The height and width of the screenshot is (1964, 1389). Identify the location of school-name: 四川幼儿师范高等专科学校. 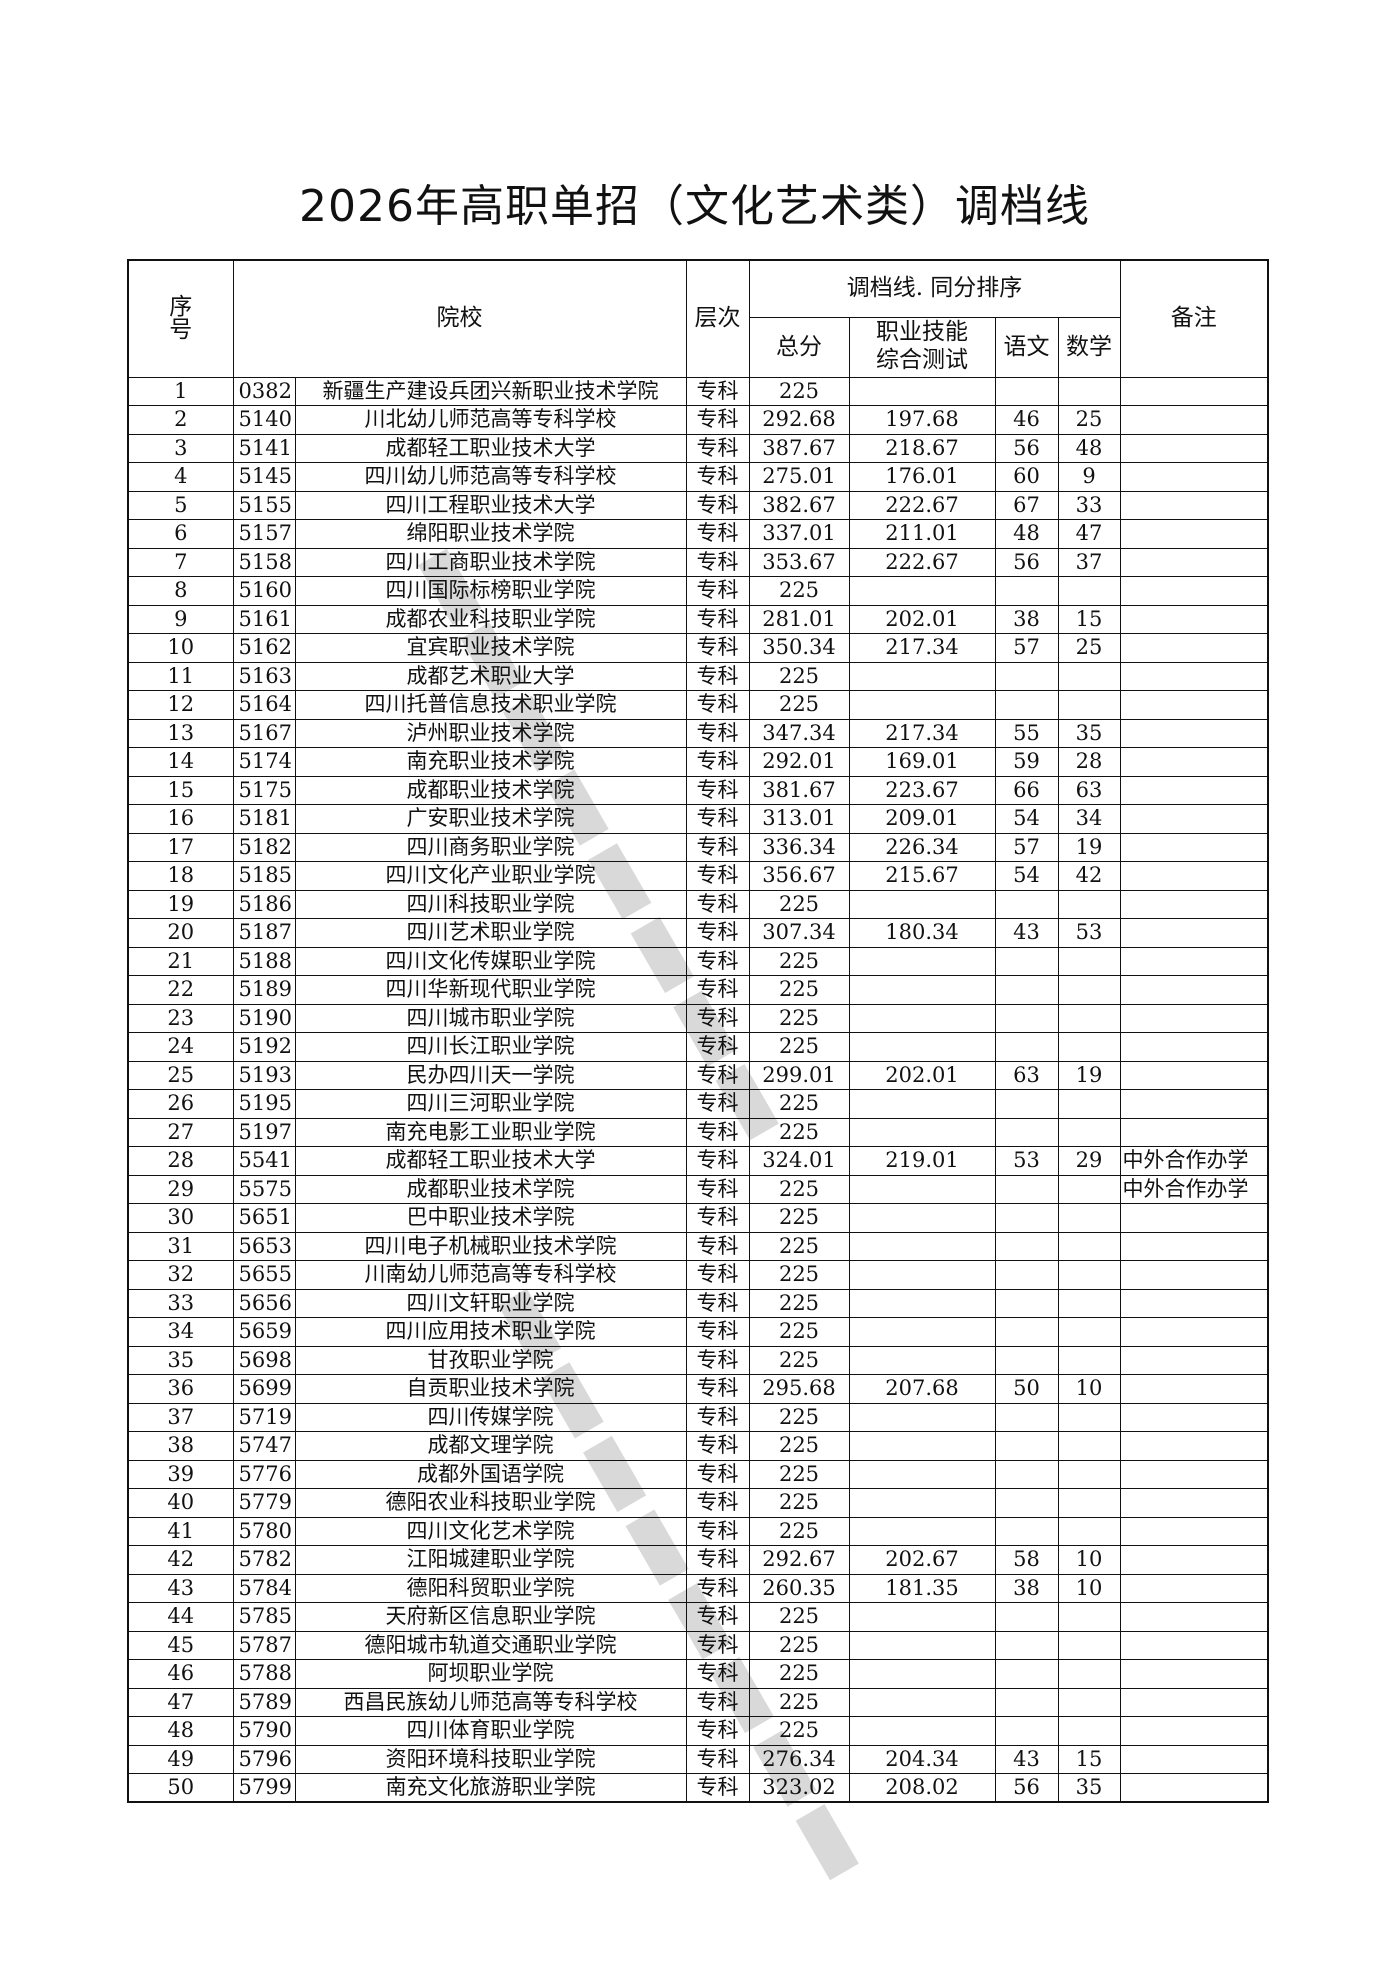
(490, 477).